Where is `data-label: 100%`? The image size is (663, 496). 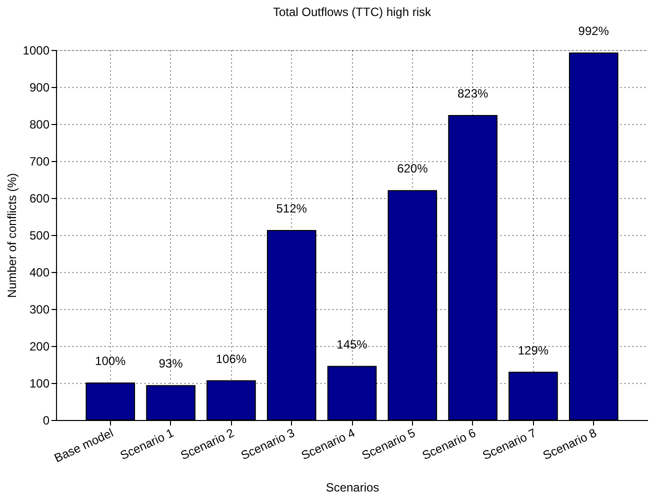 data-label: 100% is located at coordinates (110, 361).